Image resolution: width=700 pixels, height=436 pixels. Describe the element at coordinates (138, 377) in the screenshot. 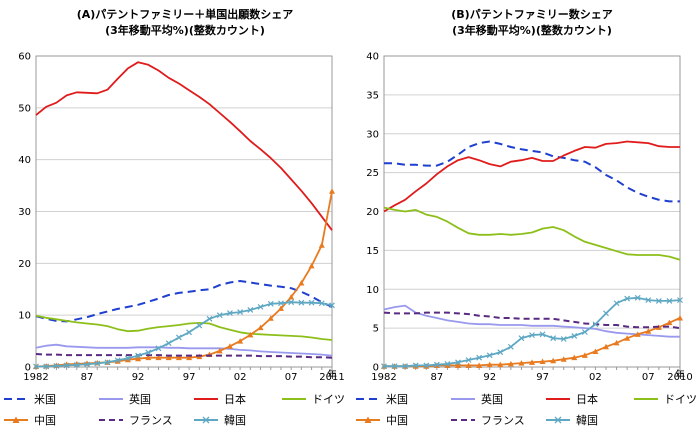

I see `chart-a-x-tick-label: 92` at that location.